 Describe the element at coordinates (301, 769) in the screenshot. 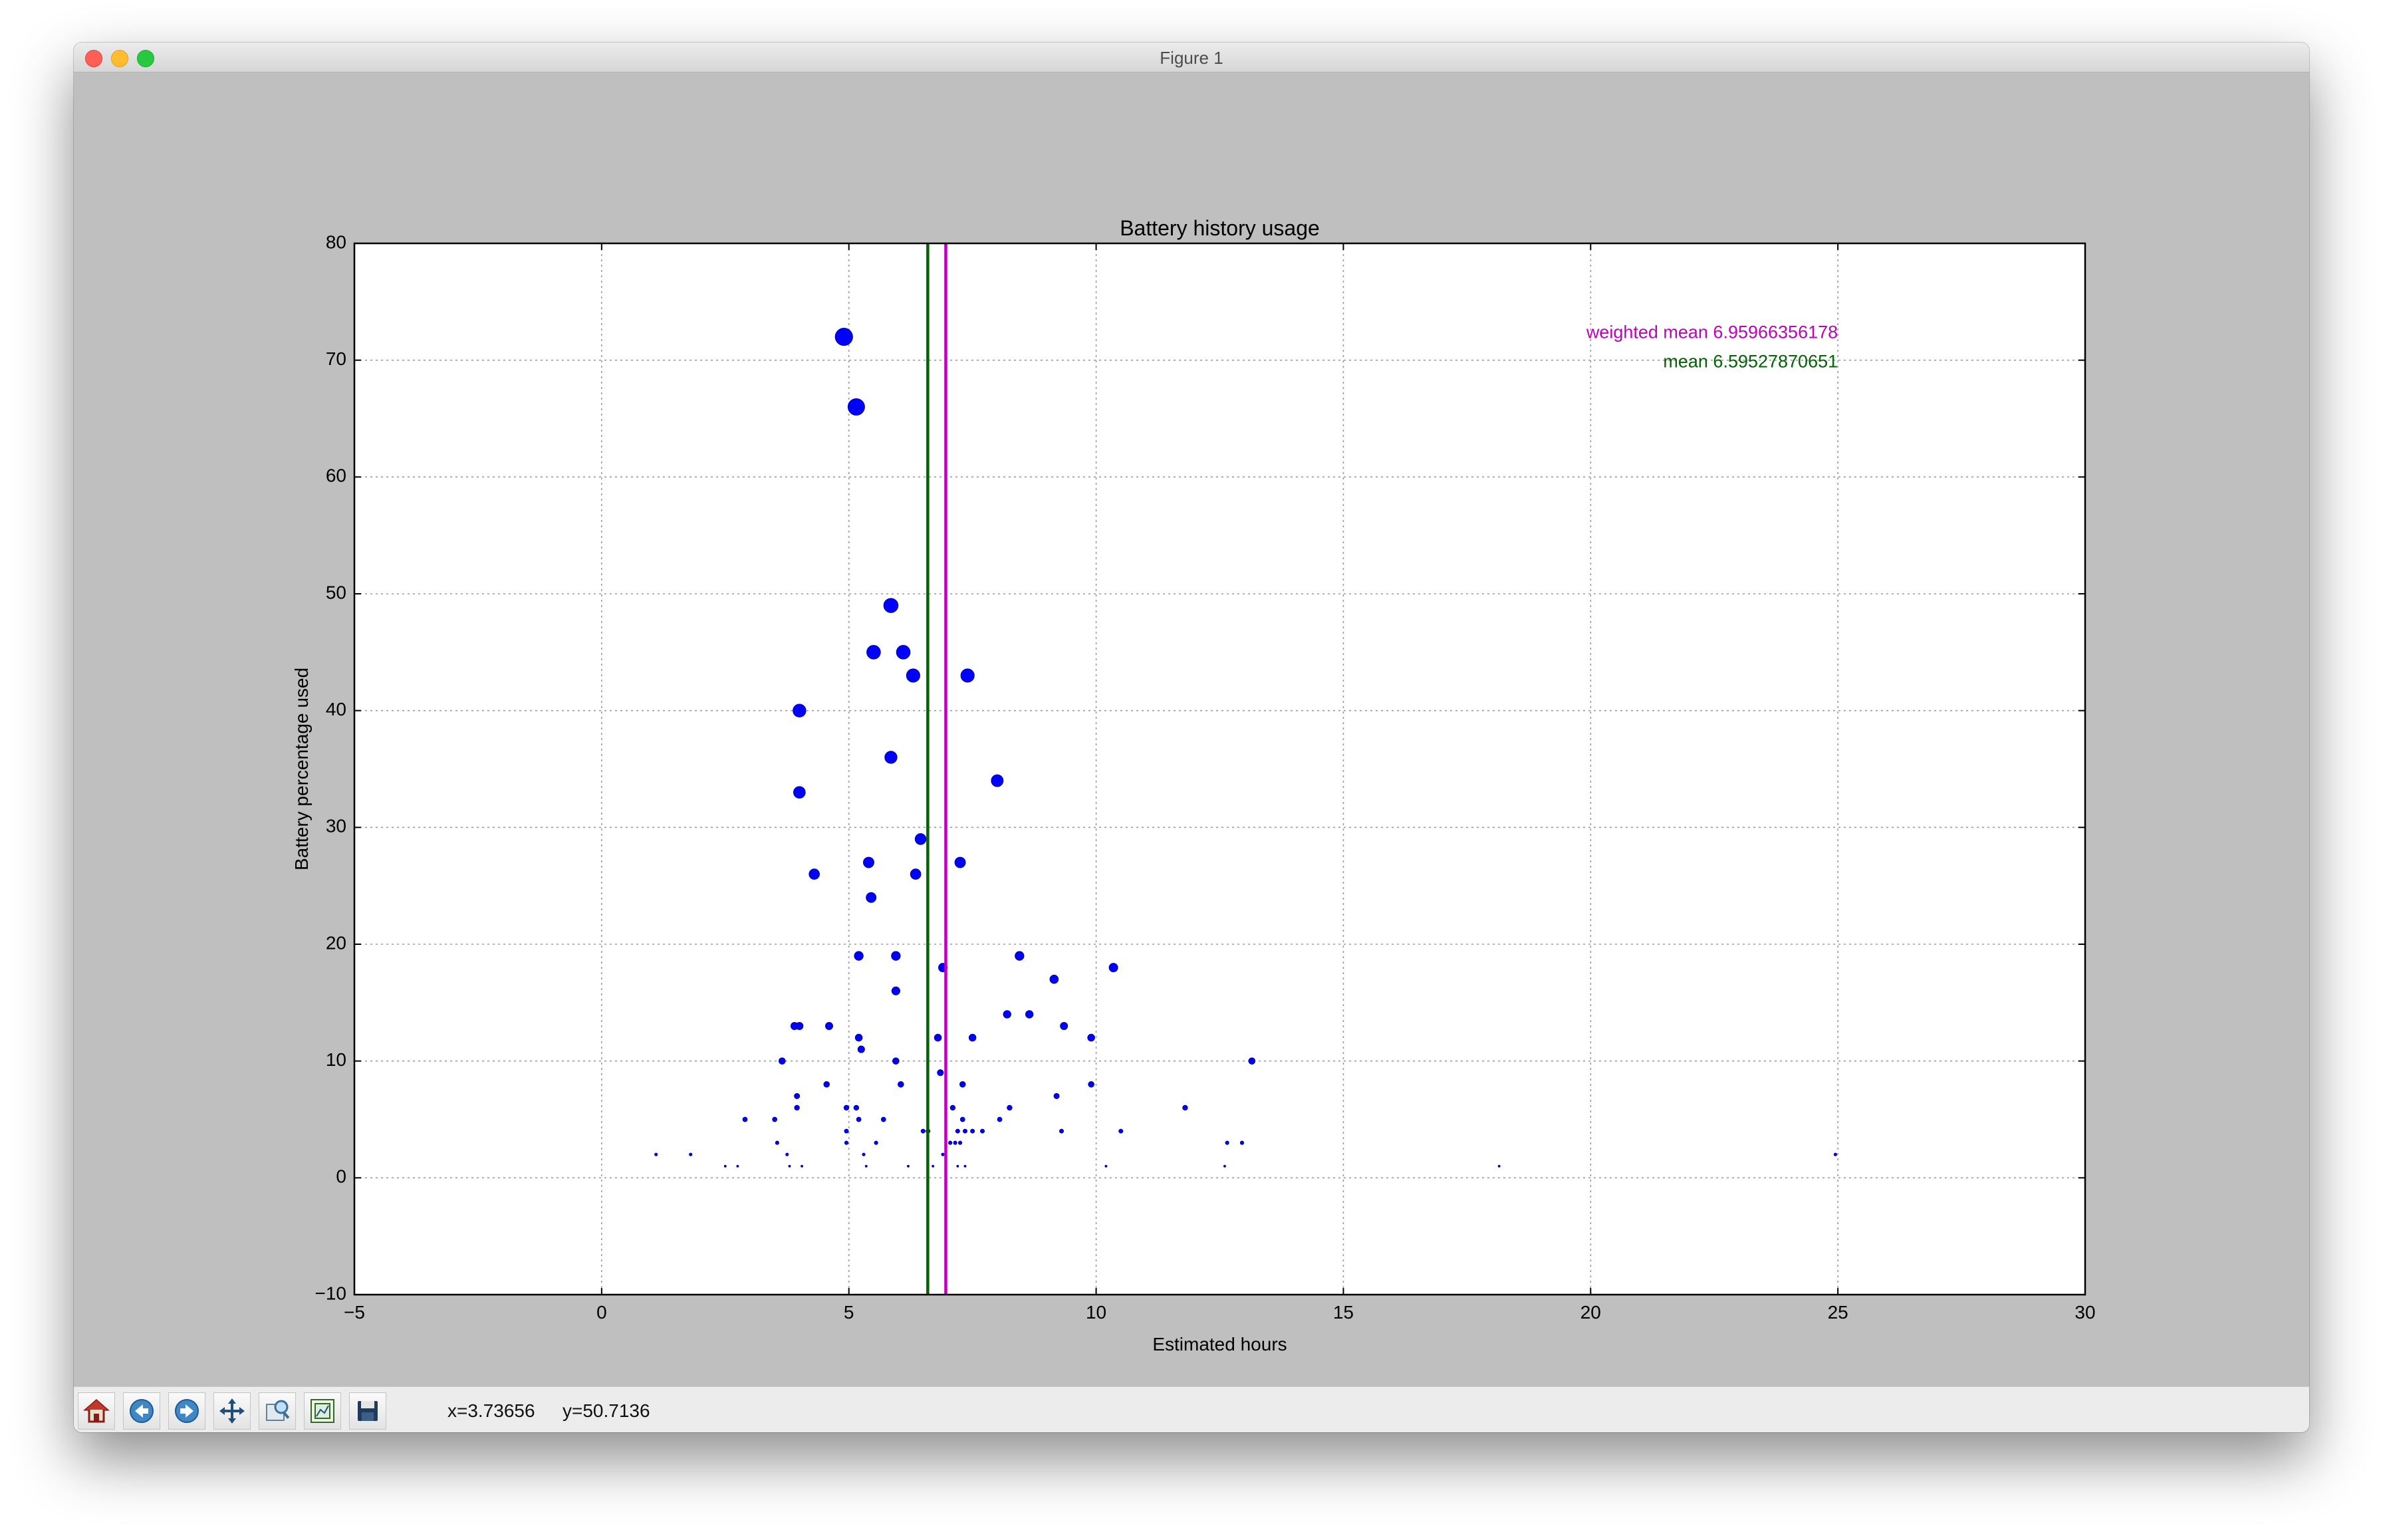

I see `y-axis-label: Battery percentage used` at that location.